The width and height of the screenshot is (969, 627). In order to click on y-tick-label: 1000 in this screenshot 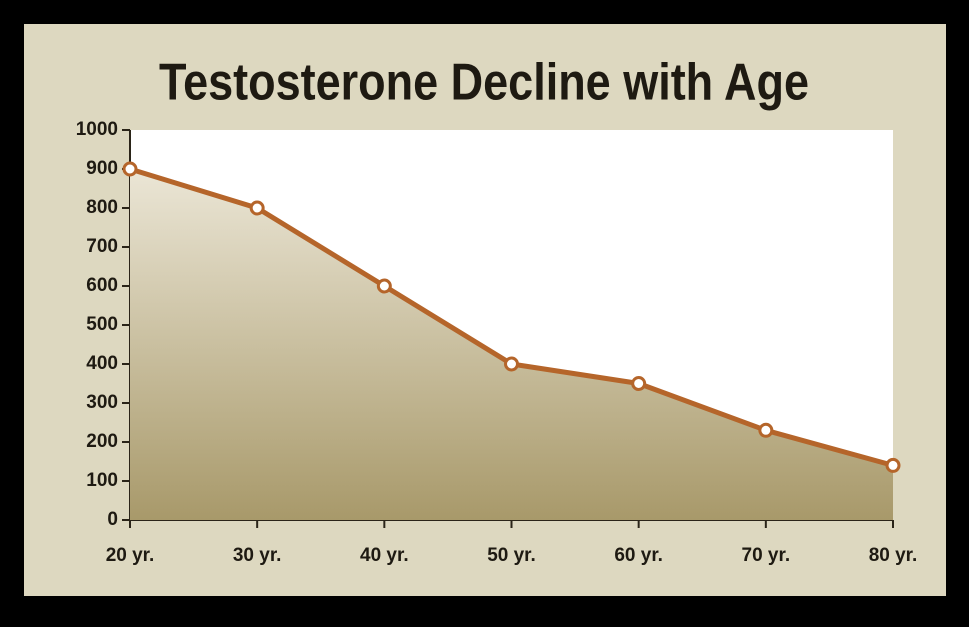, I will do `click(97, 129)`.